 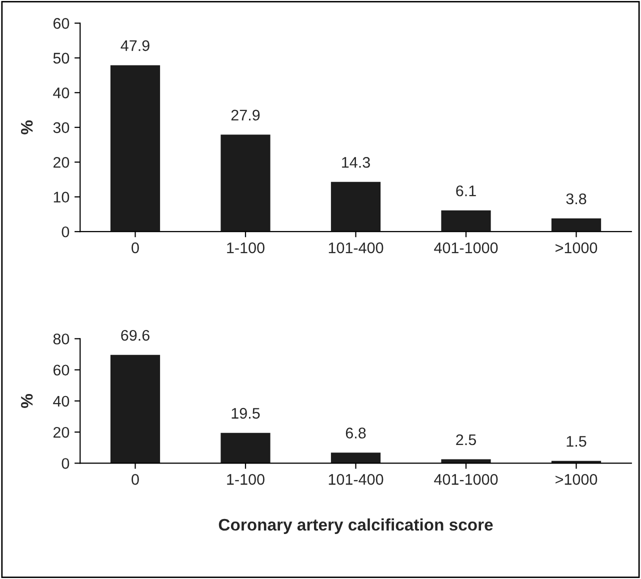 I want to click on y-tick-label: 30, so click(x=61, y=128).